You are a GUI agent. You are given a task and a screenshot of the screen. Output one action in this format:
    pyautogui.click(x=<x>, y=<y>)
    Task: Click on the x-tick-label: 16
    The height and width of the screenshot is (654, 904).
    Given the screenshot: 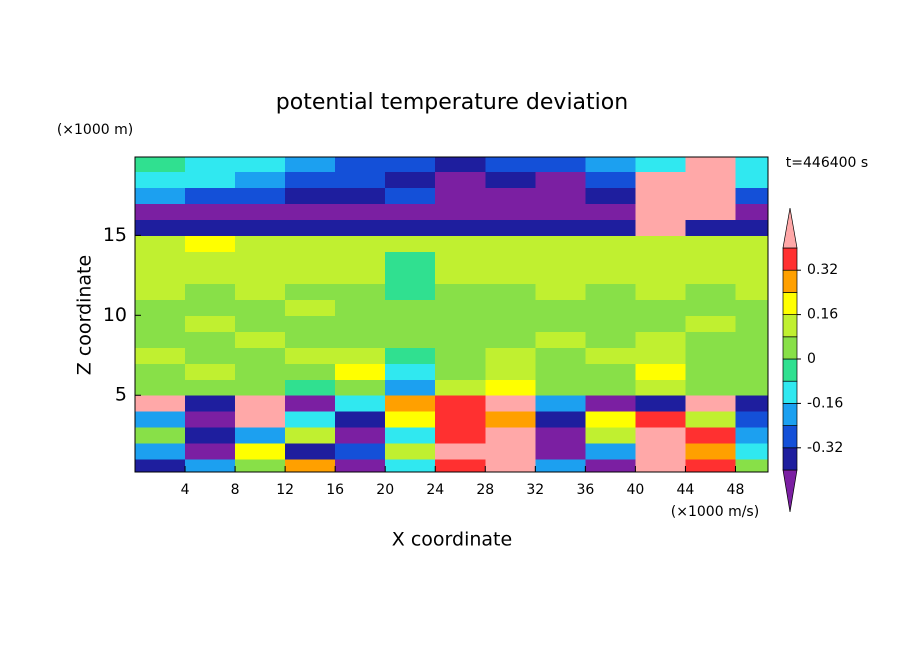 What is the action you would take?
    pyautogui.click(x=335, y=490)
    